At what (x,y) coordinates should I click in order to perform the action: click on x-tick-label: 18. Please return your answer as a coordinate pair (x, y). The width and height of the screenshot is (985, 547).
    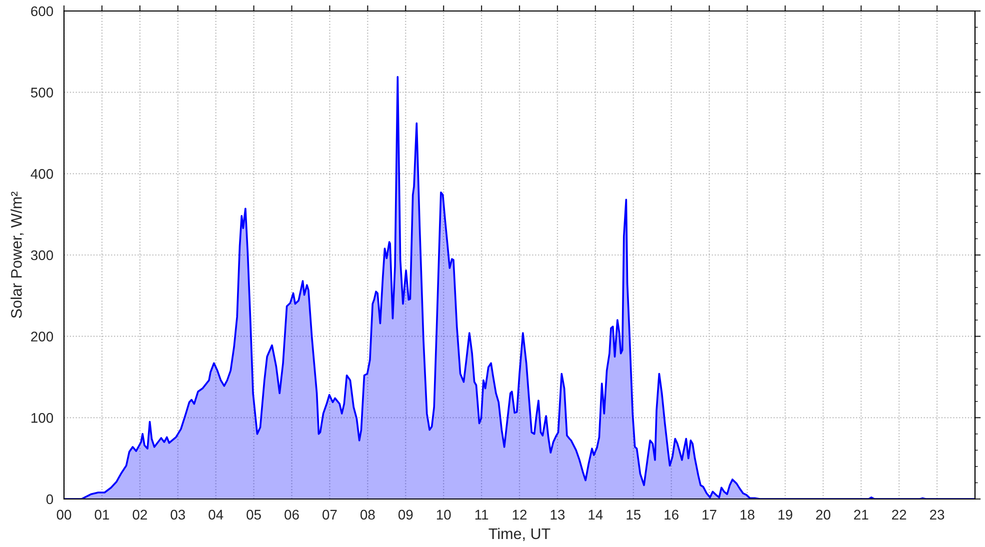
    Looking at the image, I should click on (747, 515).